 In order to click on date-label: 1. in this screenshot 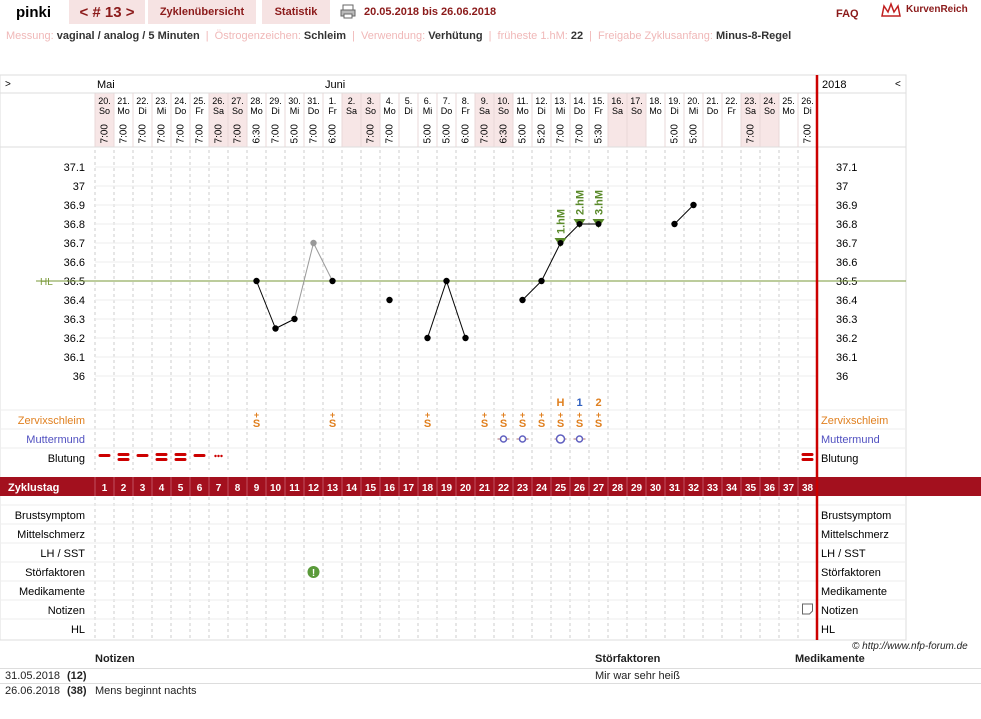, I will do `click(333, 101)`.